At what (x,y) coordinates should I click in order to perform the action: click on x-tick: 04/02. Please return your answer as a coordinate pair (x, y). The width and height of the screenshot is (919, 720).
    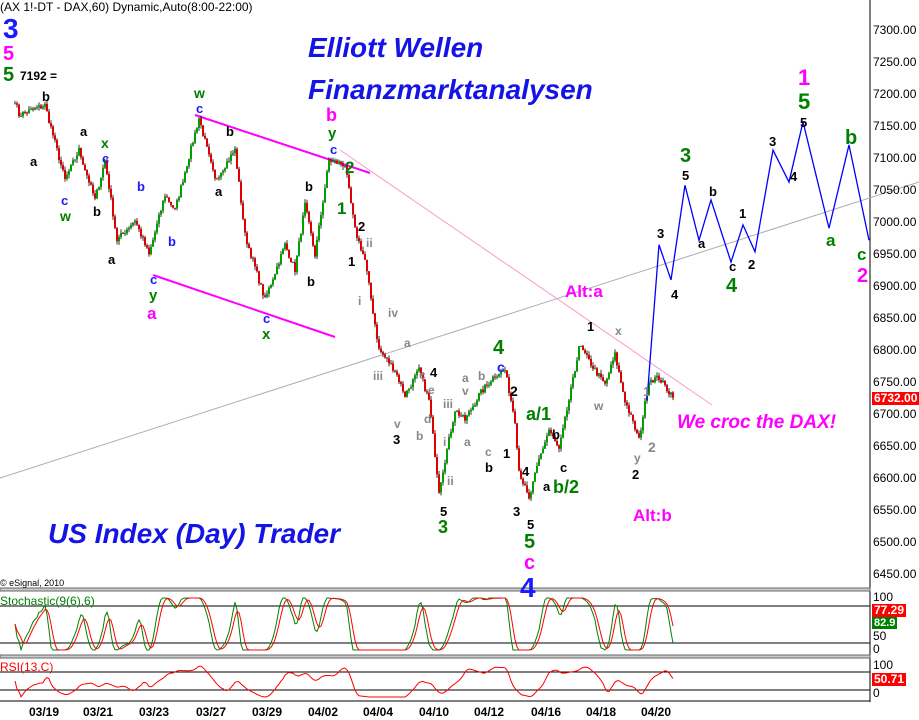
    Looking at the image, I should click on (323, 712).